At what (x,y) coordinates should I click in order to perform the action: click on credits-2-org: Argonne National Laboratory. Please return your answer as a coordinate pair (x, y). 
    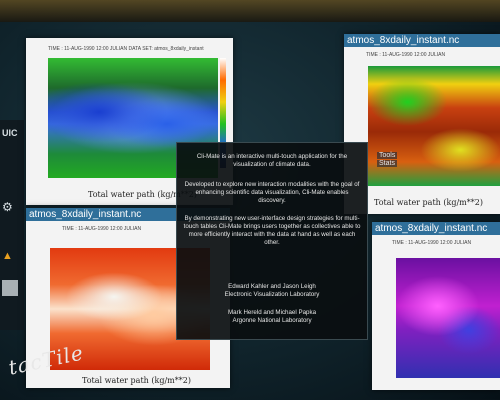
    Looking at the image, I should click on (272, 320).